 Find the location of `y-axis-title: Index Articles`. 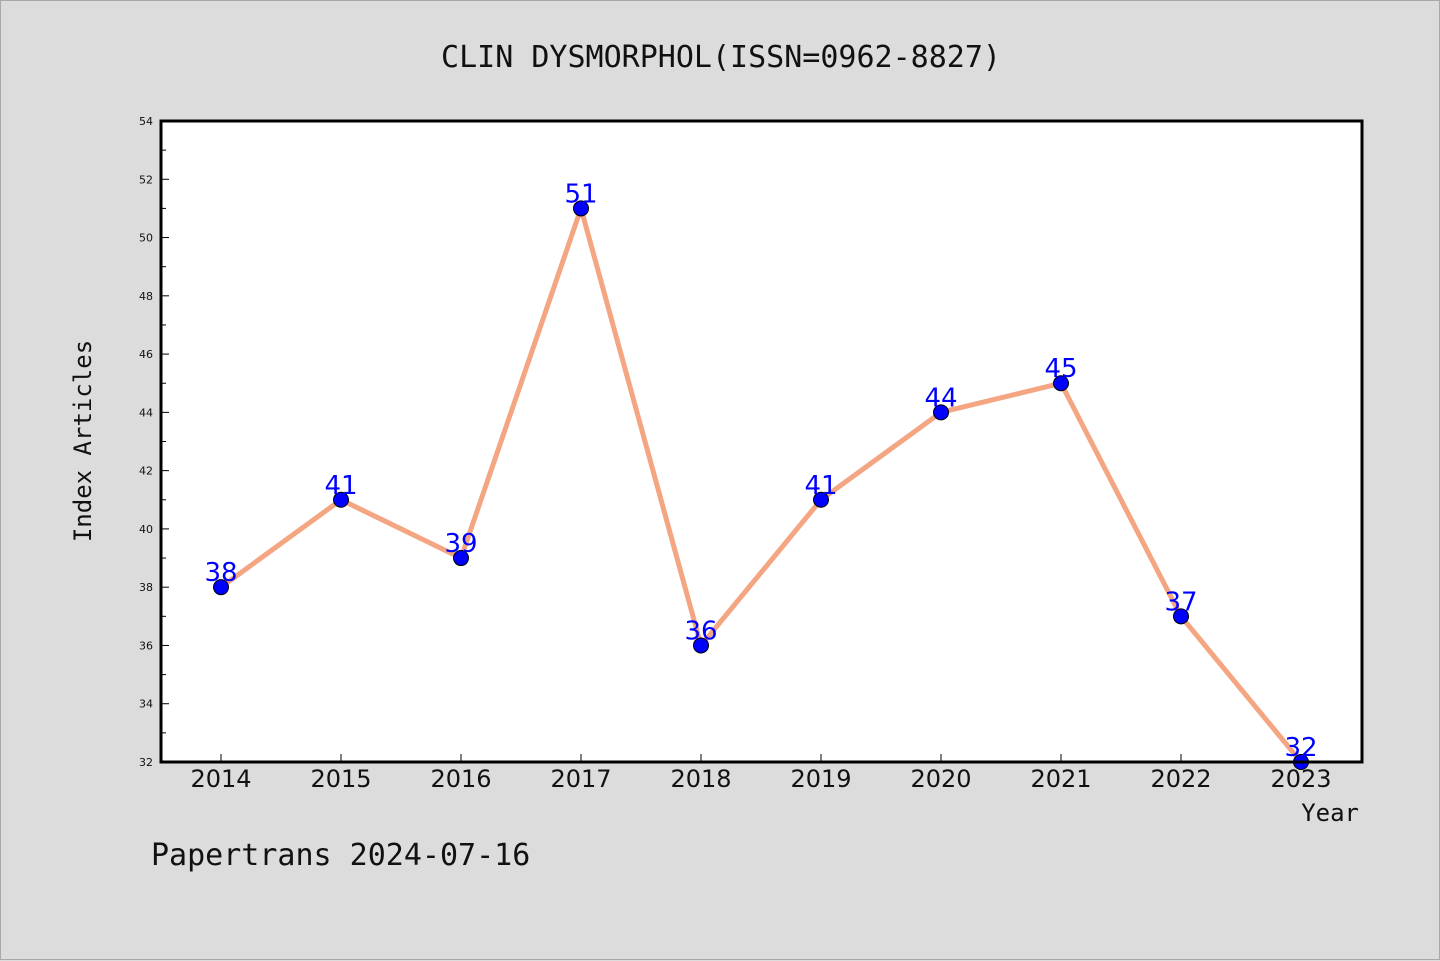

y-axis-title: Index Articles is located at coordinates (83, 441).